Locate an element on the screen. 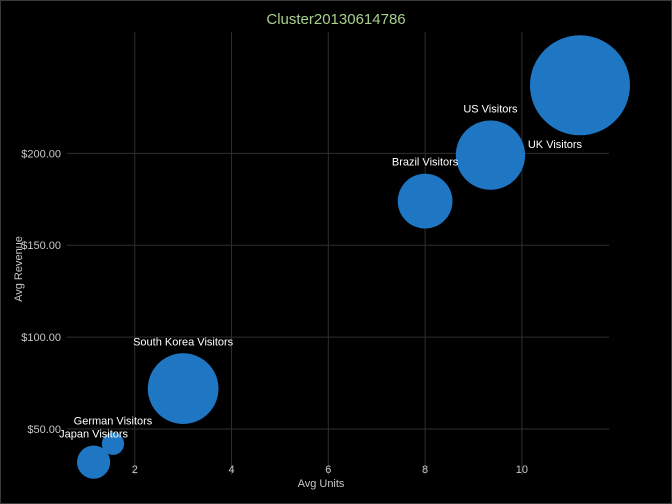  x-tick-label: 4 is located at coordinates (231, 470).